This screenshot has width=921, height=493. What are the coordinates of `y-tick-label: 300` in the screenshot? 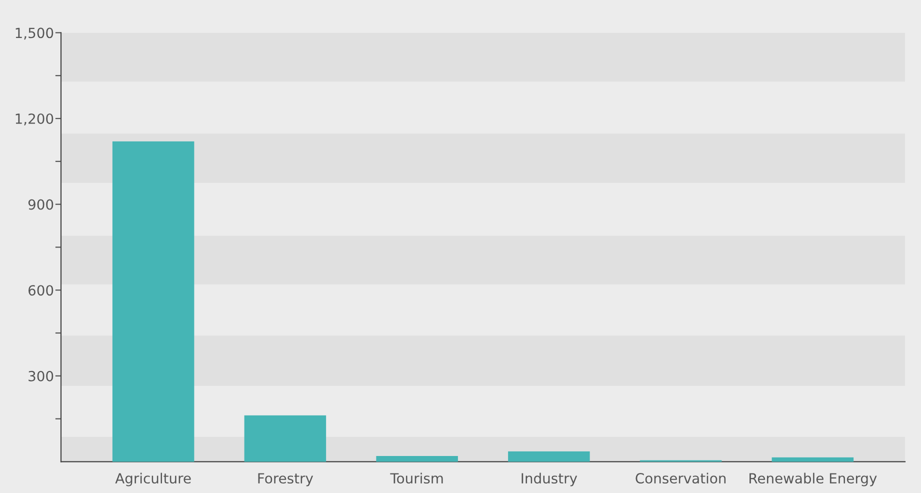 It's located at (41, 376).